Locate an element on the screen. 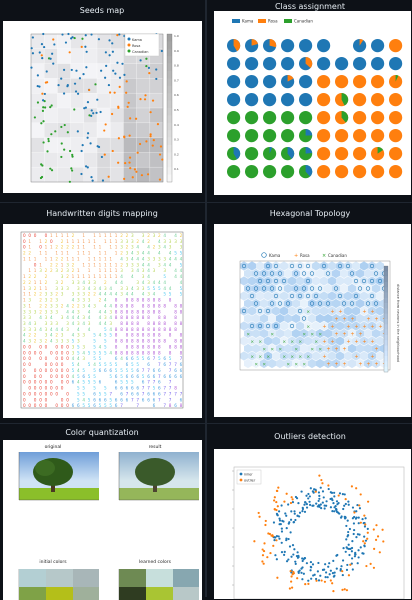  legend-inlier: inlier is located at coordinates (248, 475).